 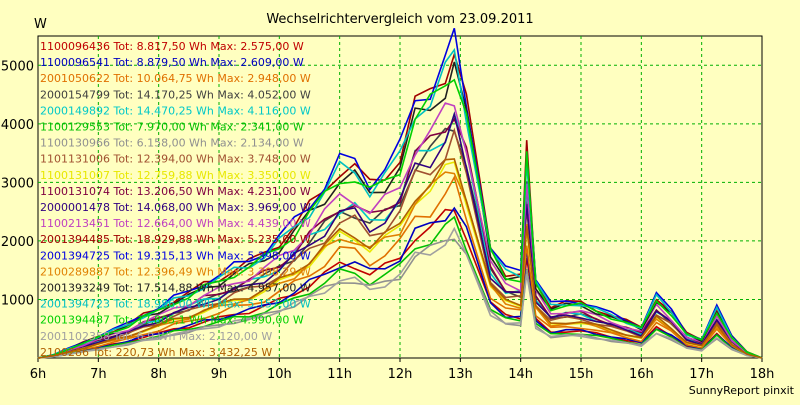 What do you see at coordinates (460, 374) in the screenshot?
I see `x-tick-label: 13h` at bounding box center [460, 374].